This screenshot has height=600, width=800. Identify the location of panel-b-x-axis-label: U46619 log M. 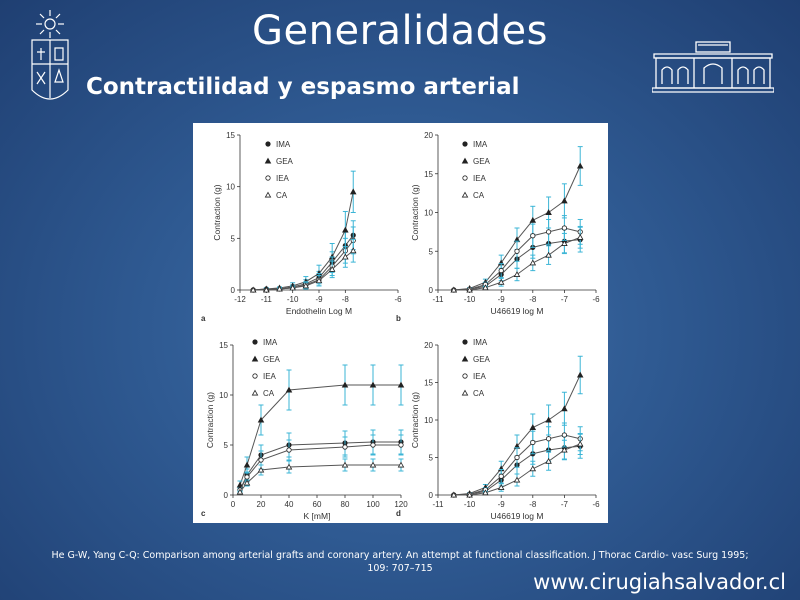
(517, 311).